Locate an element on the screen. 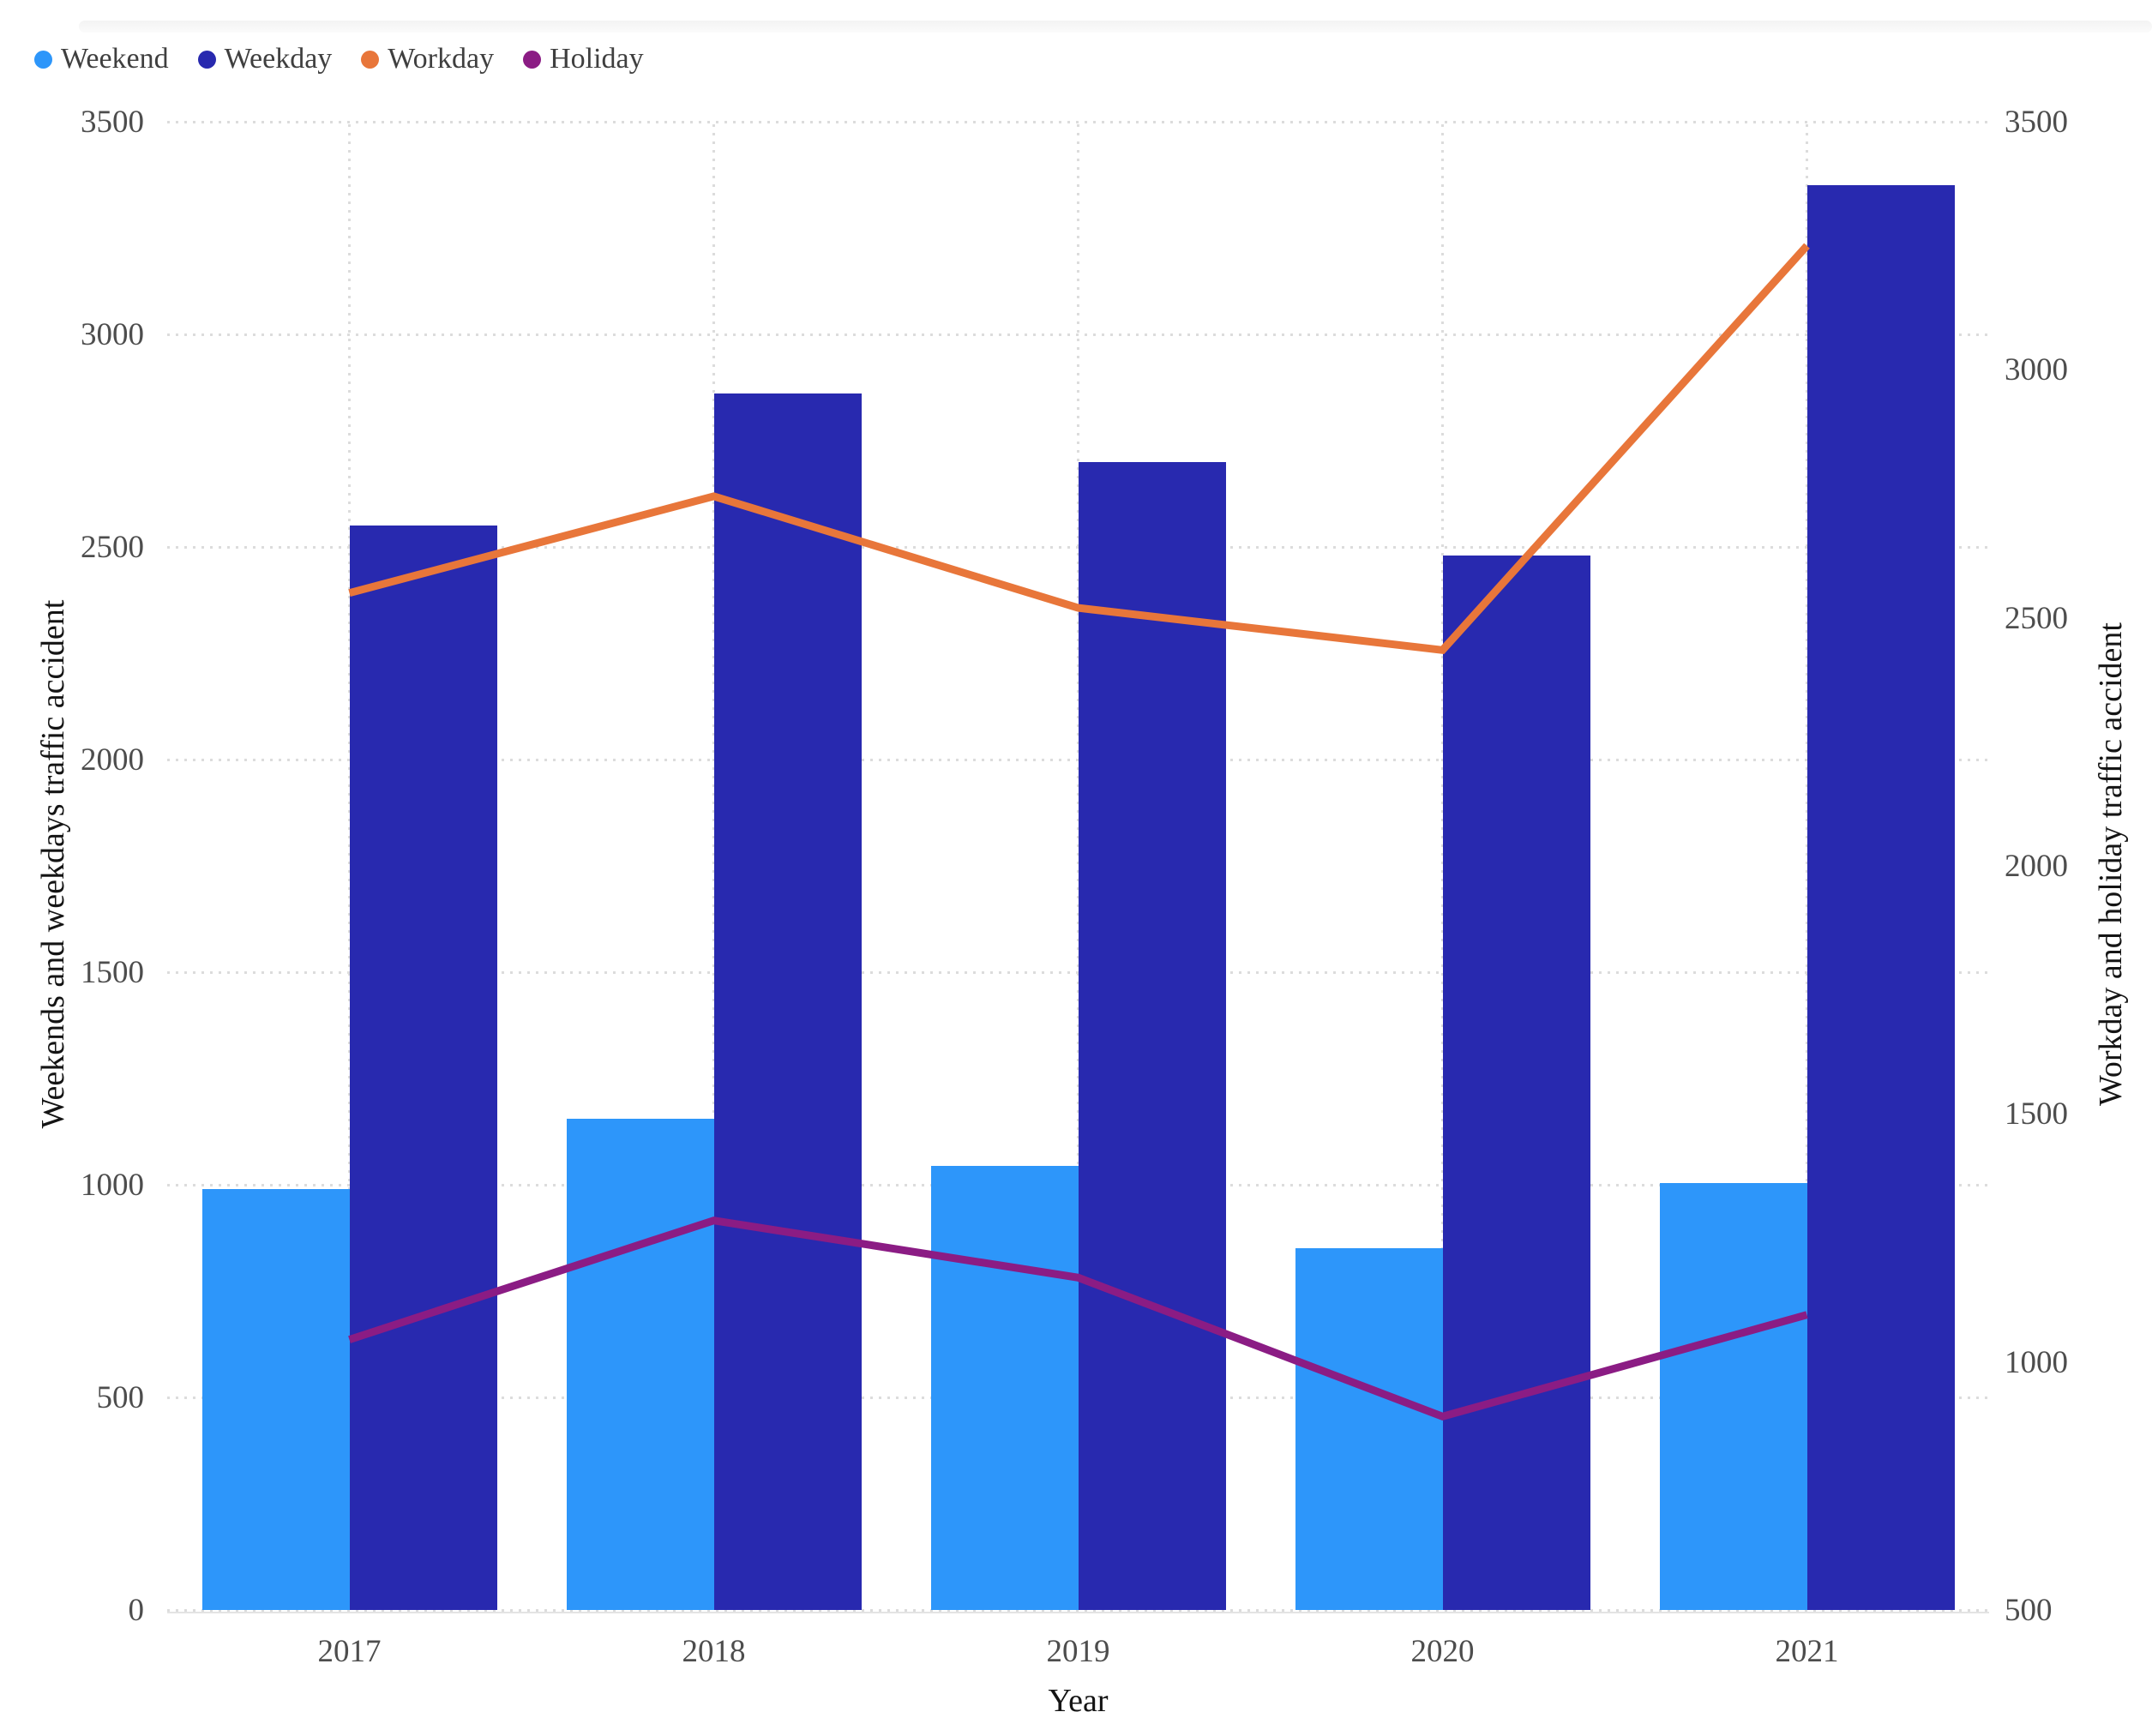 The image size is (2152, 1736). bar-weekend-2018 is located at coordinates (640, 1364).